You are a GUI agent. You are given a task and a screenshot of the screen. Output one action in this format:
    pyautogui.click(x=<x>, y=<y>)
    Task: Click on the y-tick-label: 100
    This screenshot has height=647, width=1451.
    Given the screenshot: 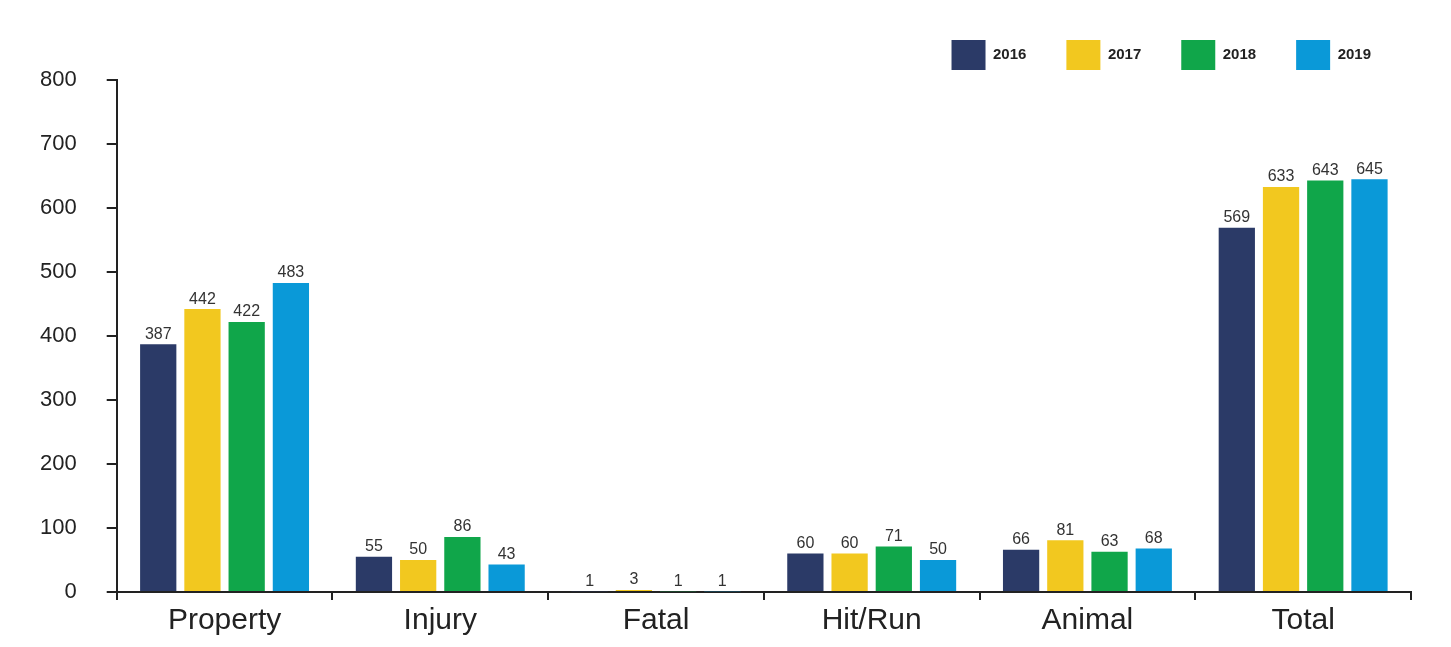 What is the action you would take?
    pyautogui.click(x=58, y=527)
    